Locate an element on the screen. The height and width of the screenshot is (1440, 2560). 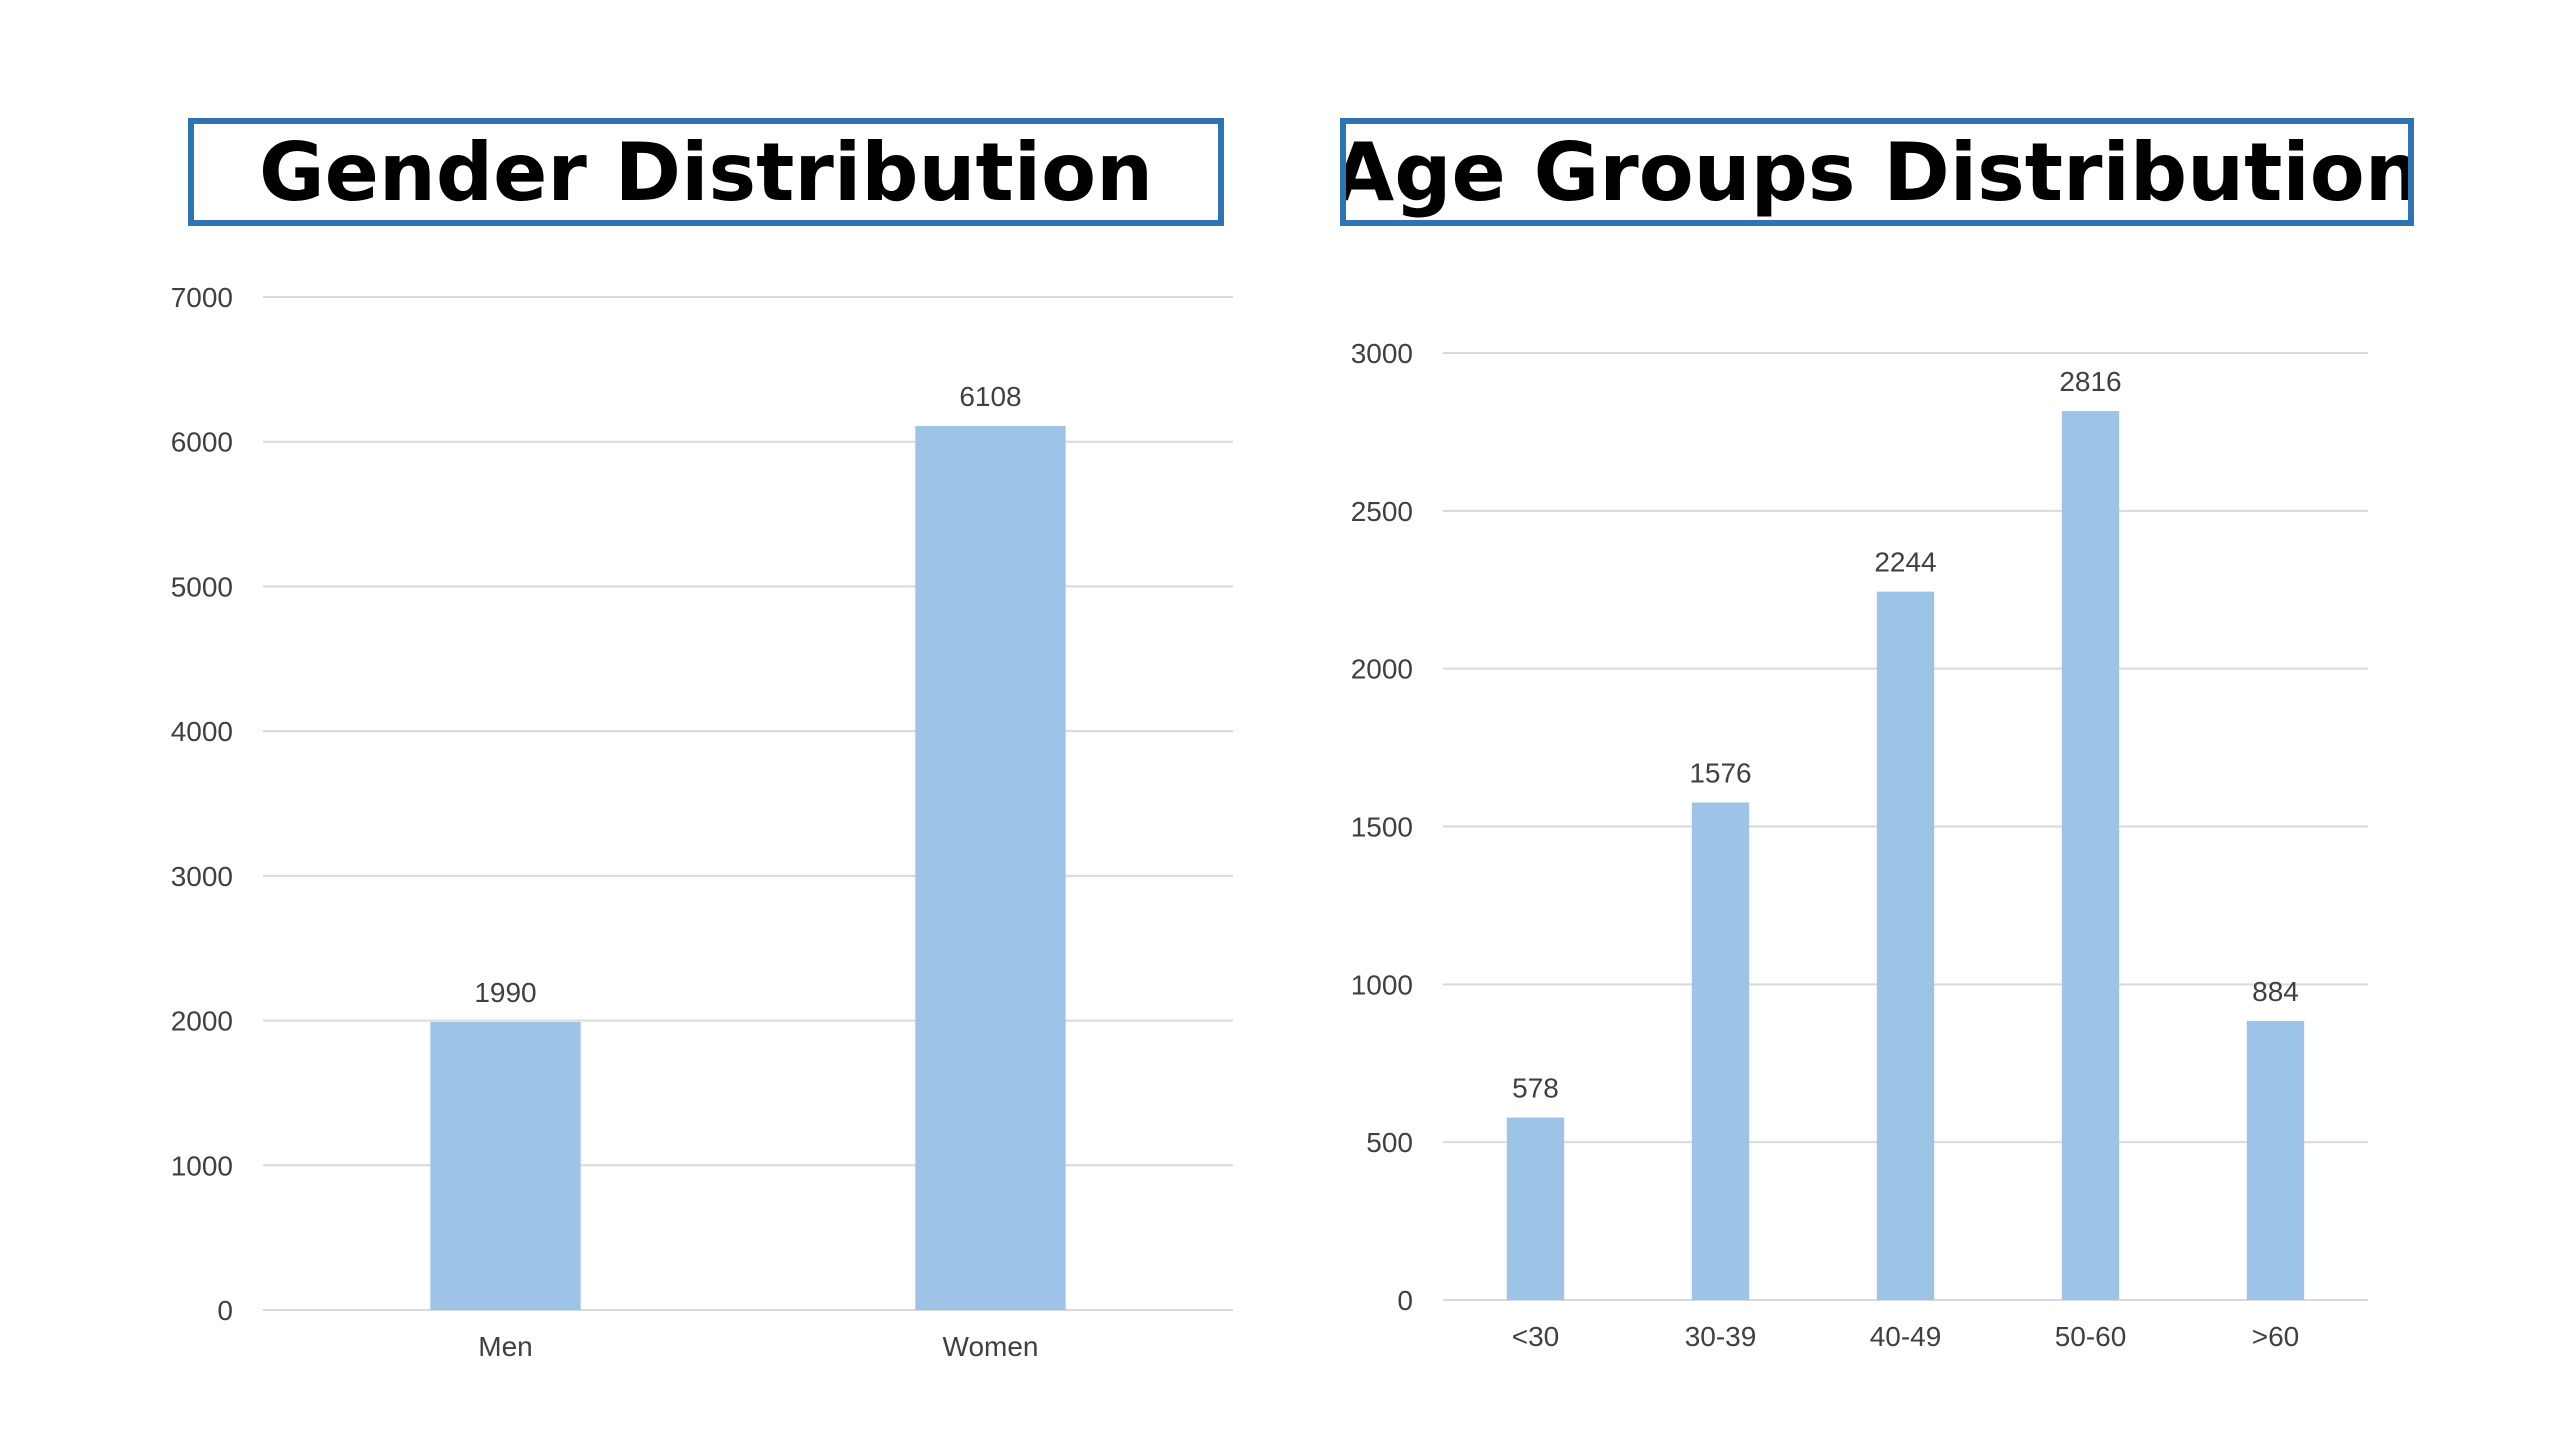
gender-y-tick-label: 5000 is located at coordinates (202, 586).